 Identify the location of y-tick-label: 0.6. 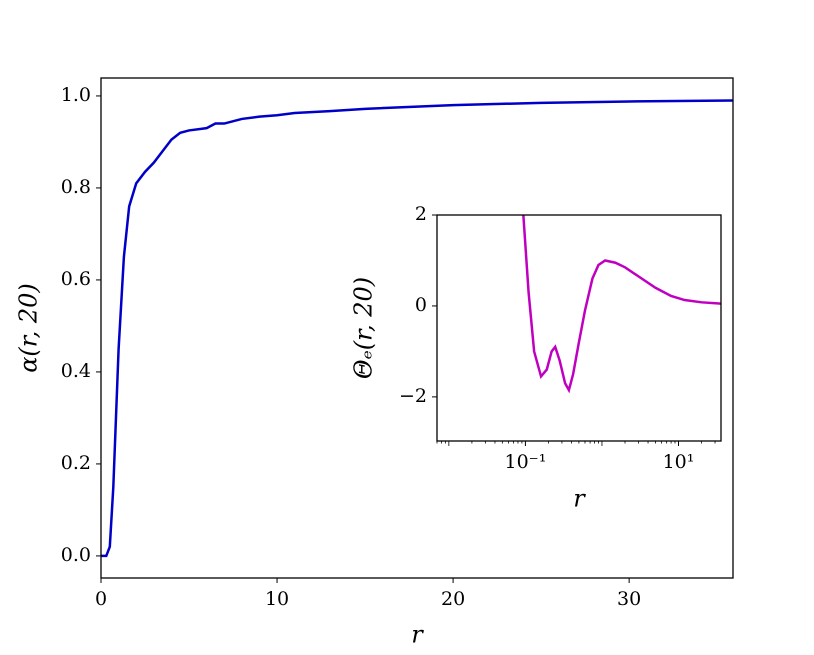
(76, 279).